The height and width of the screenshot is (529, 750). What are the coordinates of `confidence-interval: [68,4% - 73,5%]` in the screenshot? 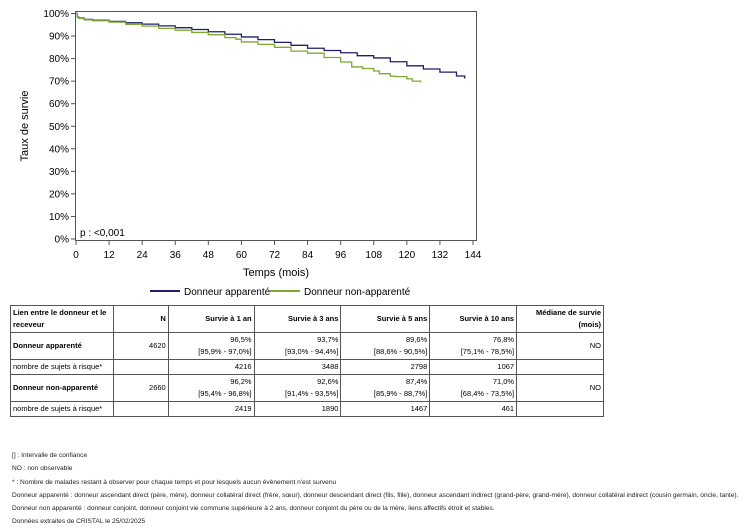 It's located at (487, 393).